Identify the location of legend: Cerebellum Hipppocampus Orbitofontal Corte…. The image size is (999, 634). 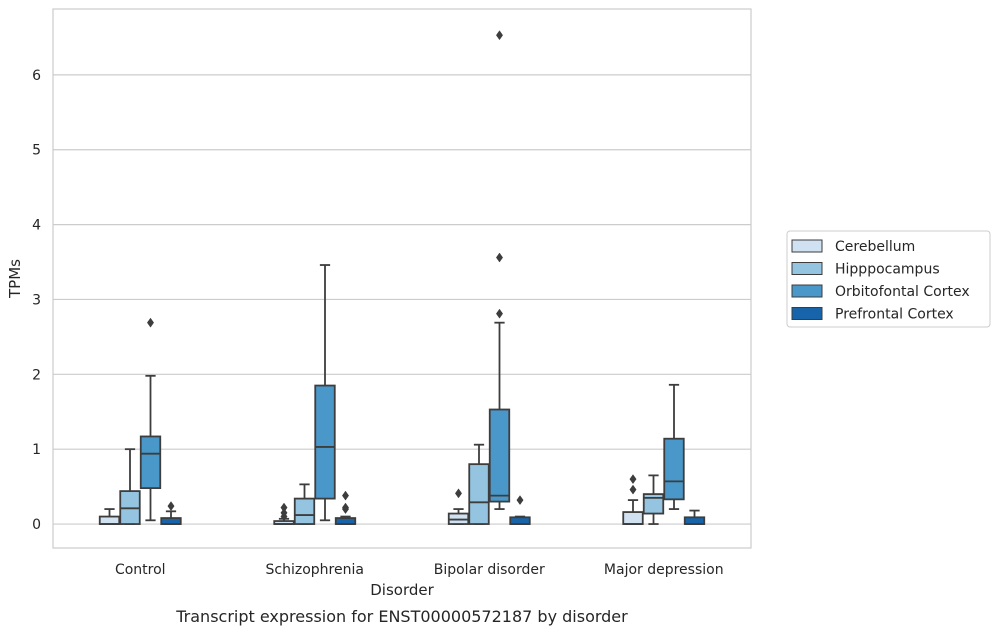
(888, 279).